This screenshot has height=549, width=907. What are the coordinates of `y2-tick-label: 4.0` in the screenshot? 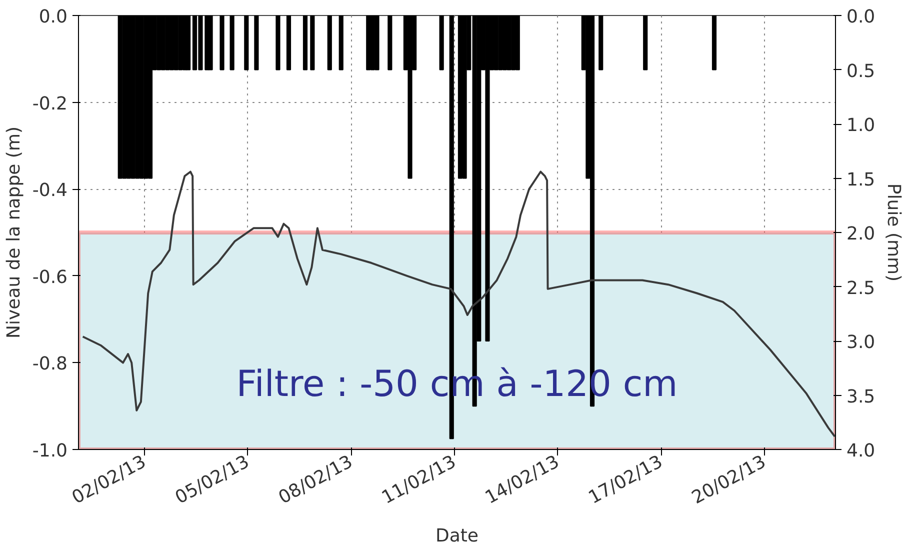 It's located at (861, 451).